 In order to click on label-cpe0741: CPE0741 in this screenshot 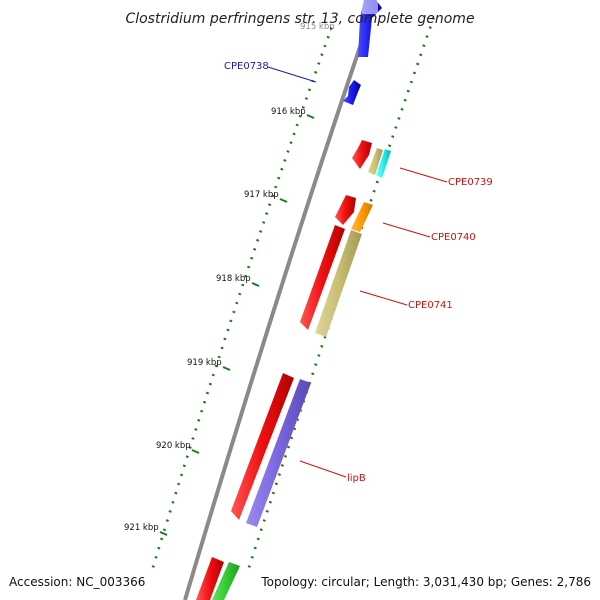, I will do `click(430, 305)`.